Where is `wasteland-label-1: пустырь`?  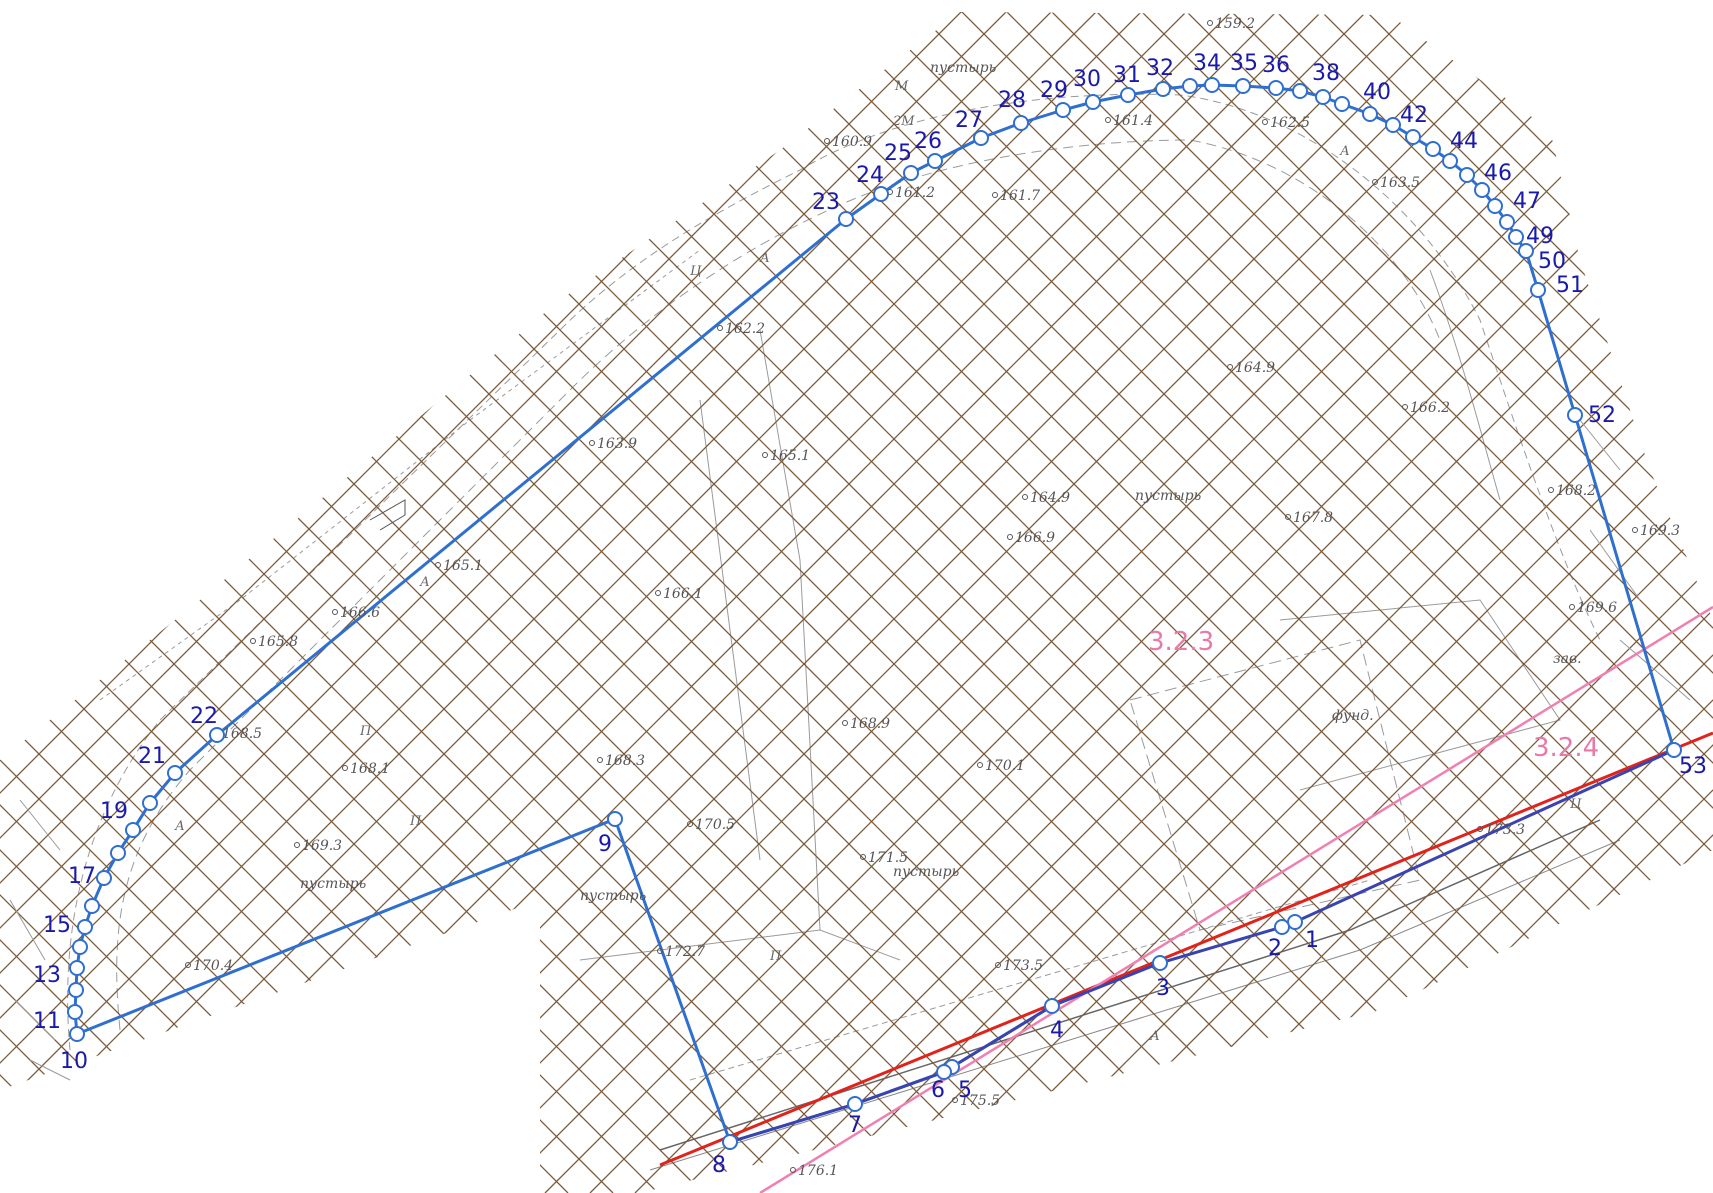
wasteland-label-1: пустырь is located at coordinates (963, 68).